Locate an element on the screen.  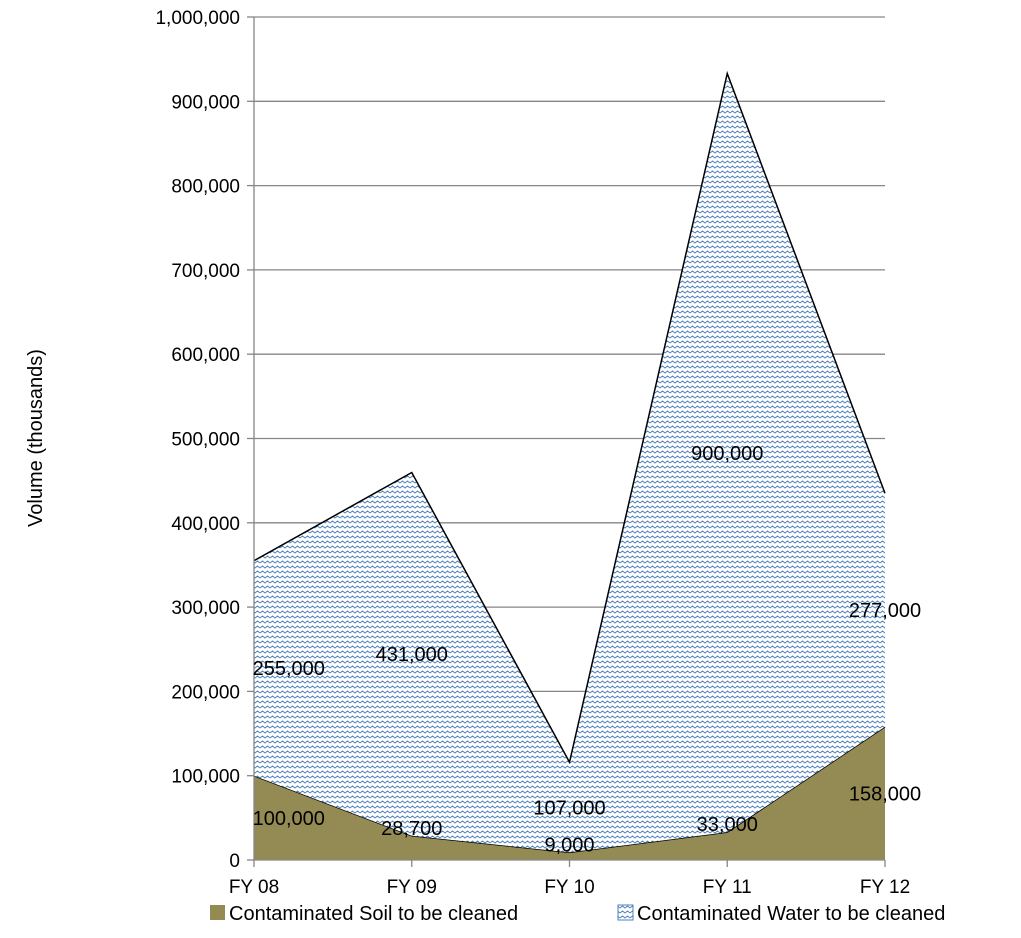
data-label-water: 107,000 is located at coordinates (569, 808).